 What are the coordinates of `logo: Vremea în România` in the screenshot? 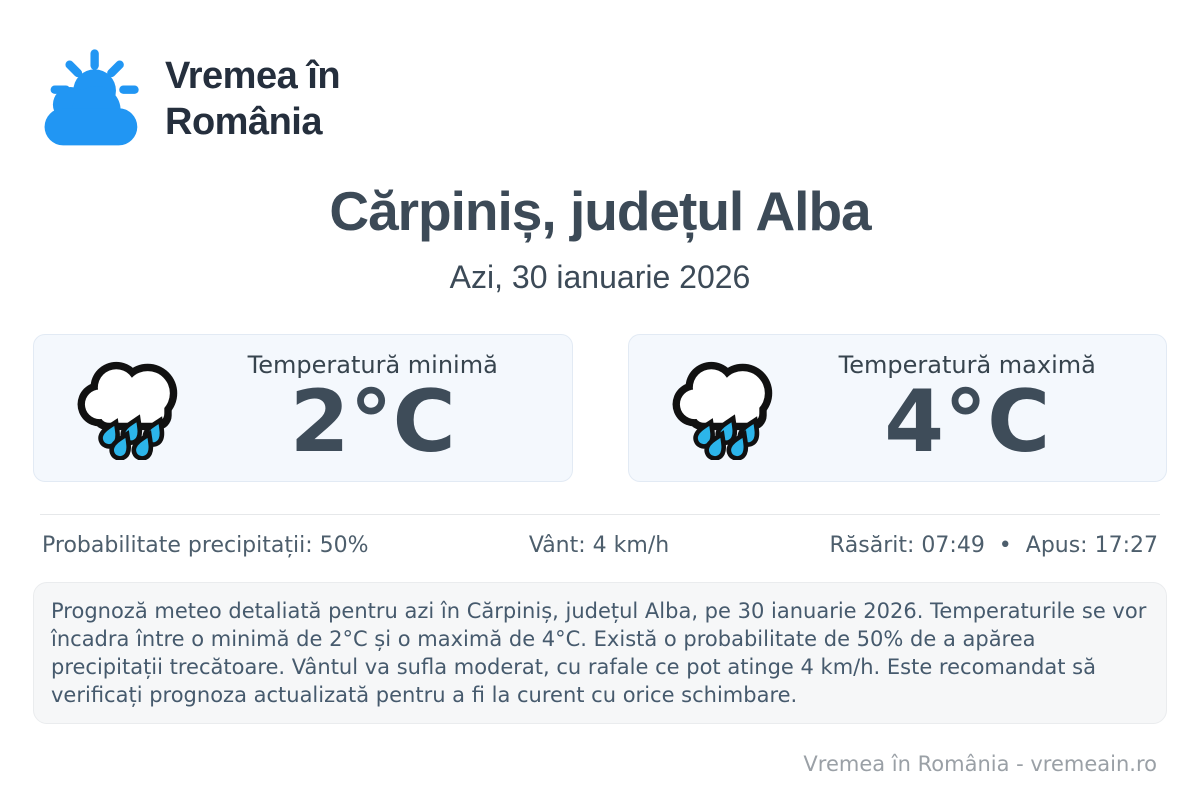 It's located at (603, 99).